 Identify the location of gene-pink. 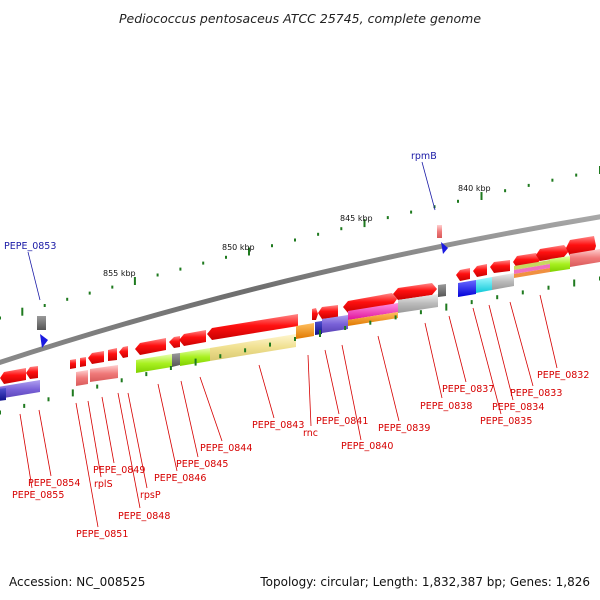
(439, 231).